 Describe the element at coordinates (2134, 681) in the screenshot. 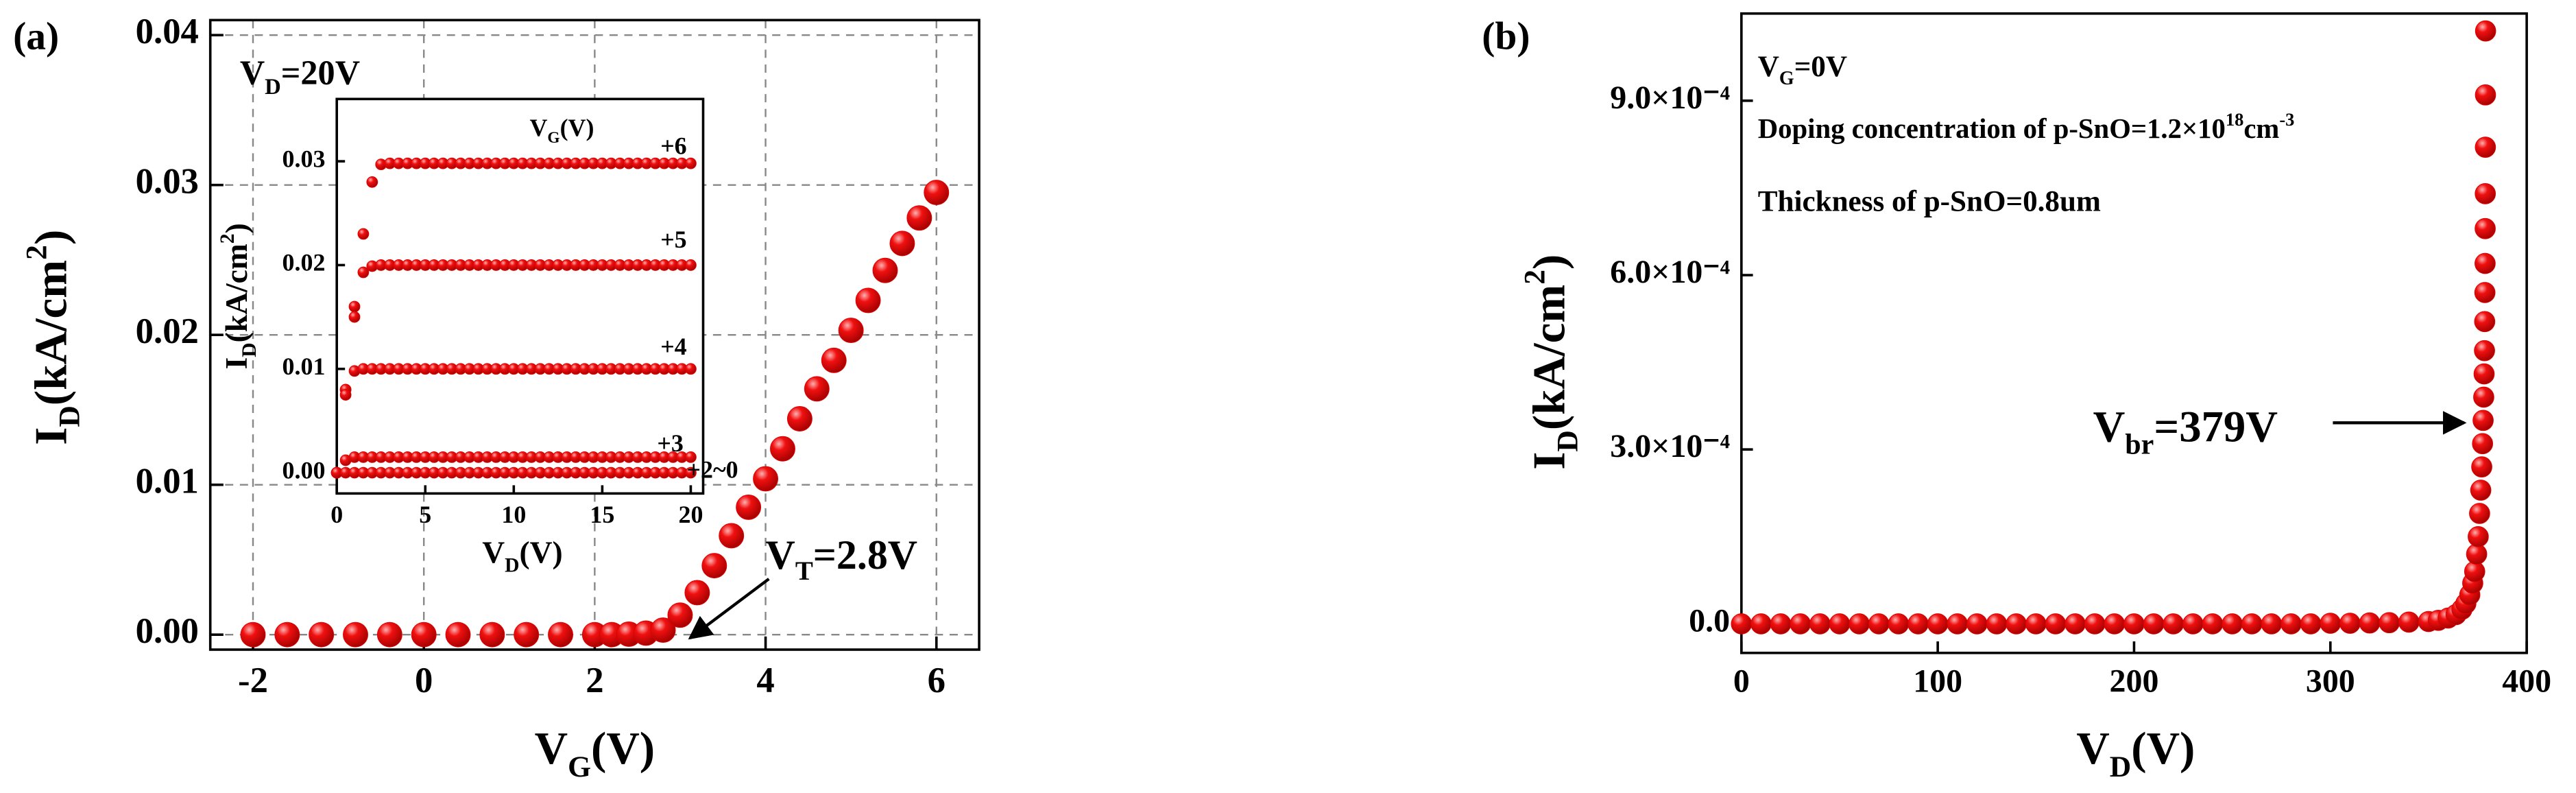

I see `x-tick-label: 200` at that location.